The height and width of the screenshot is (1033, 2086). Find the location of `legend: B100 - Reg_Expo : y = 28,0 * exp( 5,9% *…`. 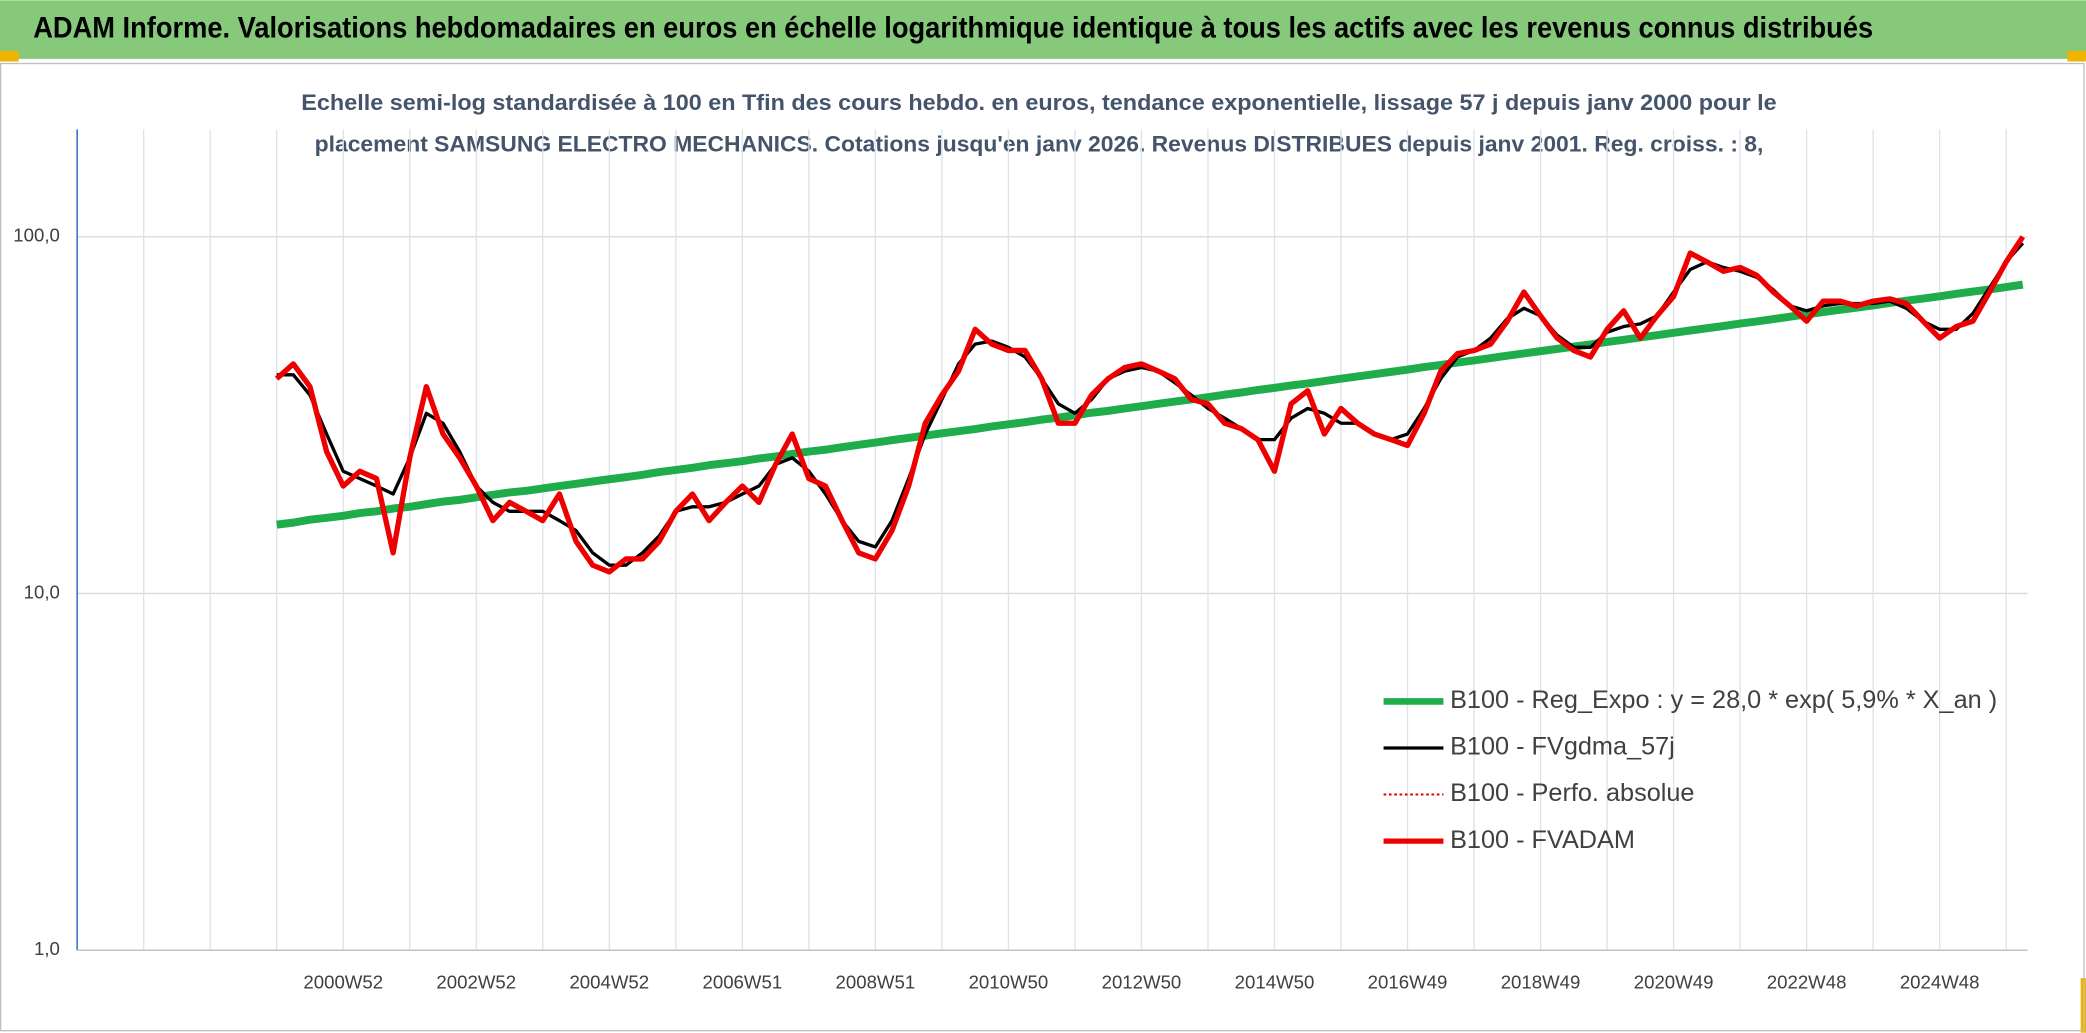

legend: B100 - Reg_Expo : y = 28,0 * exp( 5,9% *… is located at coordinates (1690, 770).